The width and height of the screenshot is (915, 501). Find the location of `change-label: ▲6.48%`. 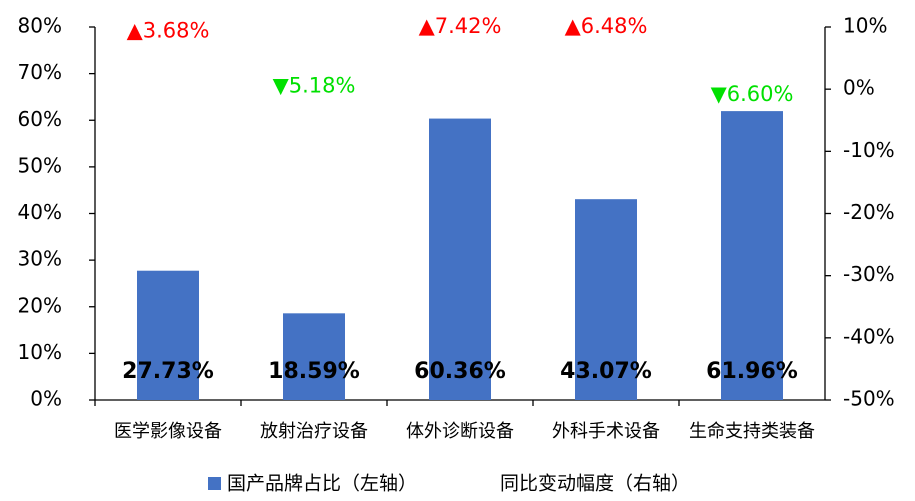

change-label: ▲6.48% is located at coordinates (606, 26).